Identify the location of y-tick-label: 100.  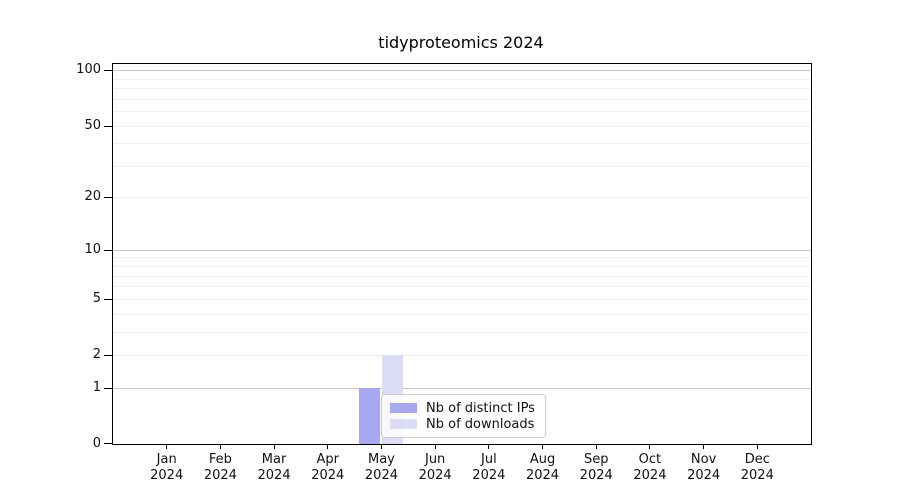
(88, 70).